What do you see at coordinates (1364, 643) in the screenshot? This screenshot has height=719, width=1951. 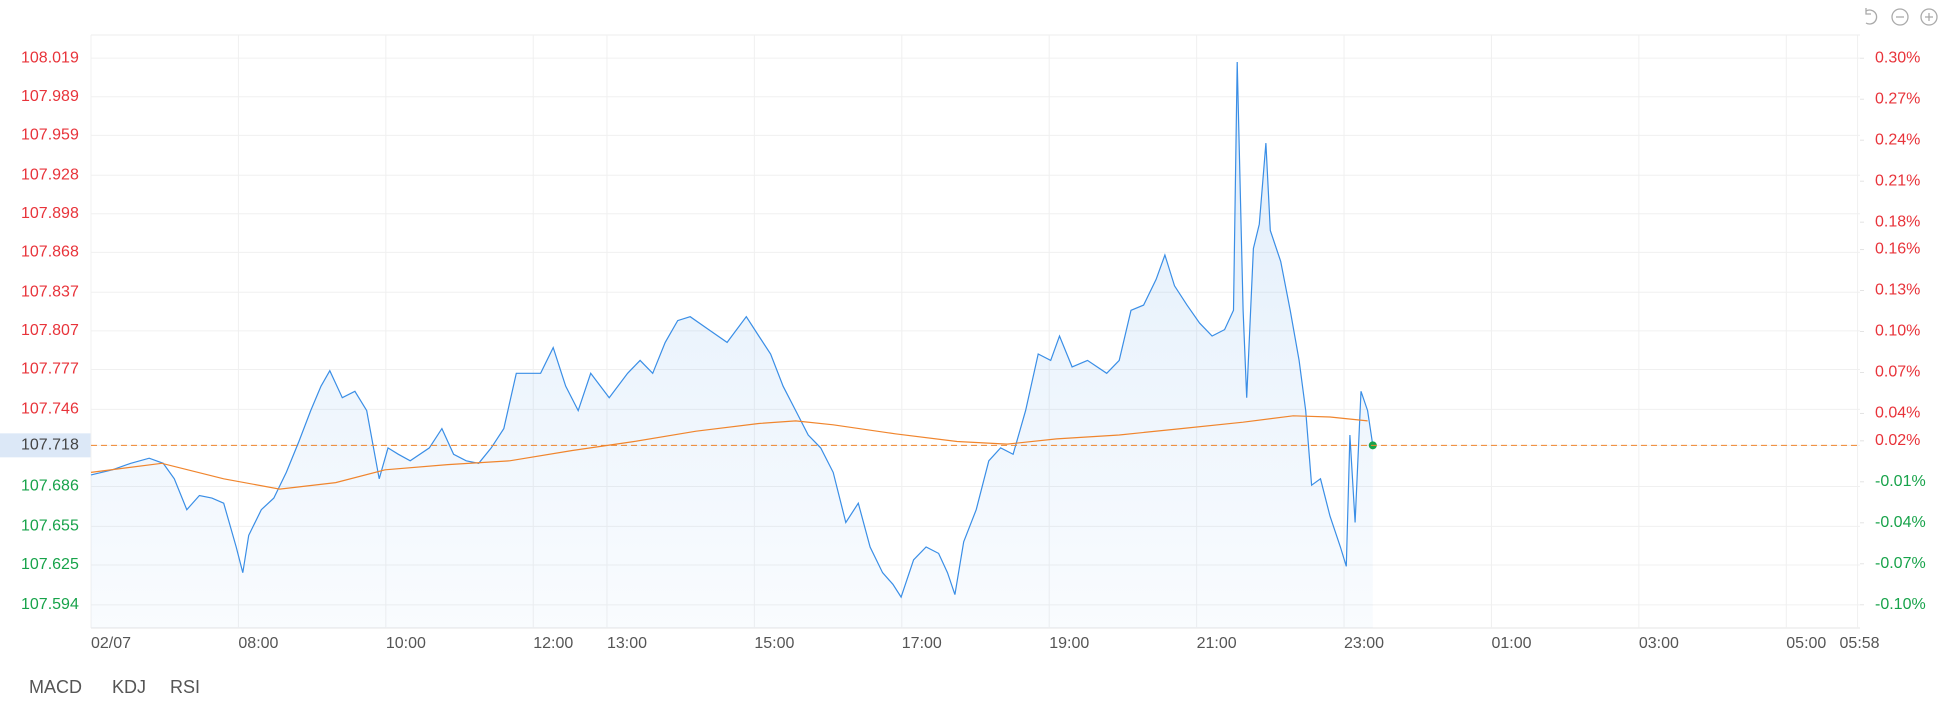 I see `x-tick-label: 23:00` at bounding box center [1364, 643].